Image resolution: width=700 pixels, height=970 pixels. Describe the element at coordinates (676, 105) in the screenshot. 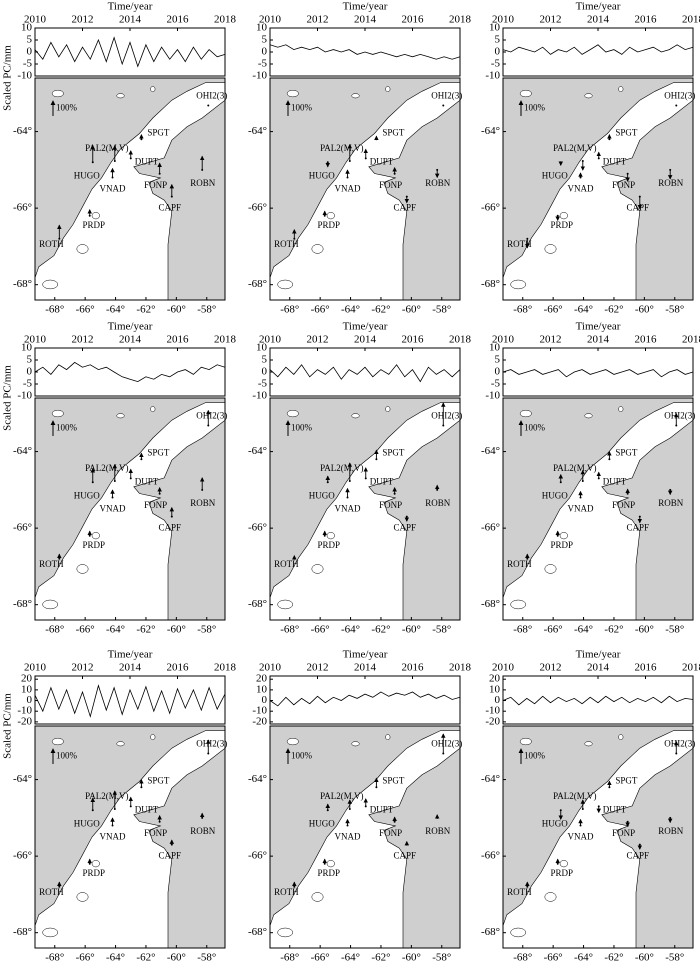

I see `station` at that location.